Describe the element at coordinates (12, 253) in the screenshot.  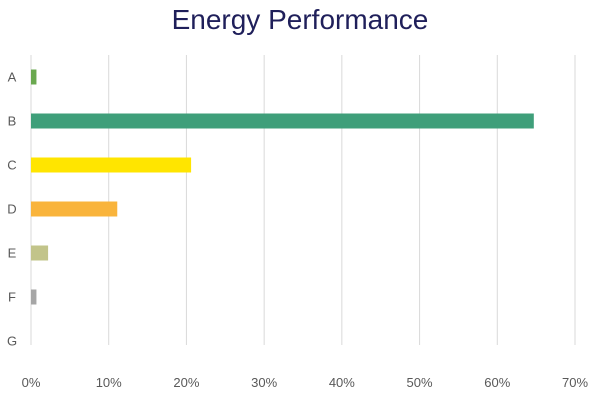
I see `y-tick-label: E` at that location.